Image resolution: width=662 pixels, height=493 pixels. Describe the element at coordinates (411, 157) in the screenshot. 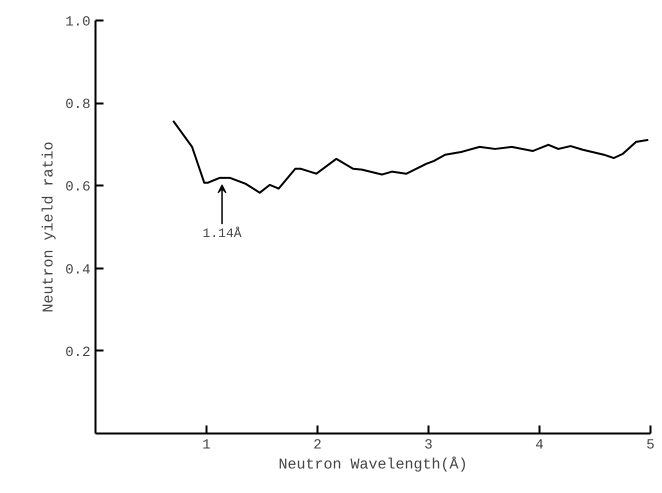

I see `line-series` at that location.